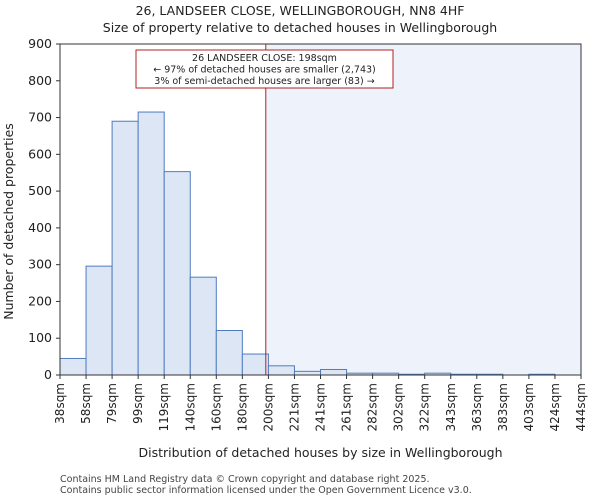 Image resolution: width=600 pixels, height=500 pixels. What do you see at coordinates (40, 117) in the screenshot?
I see `y-tick-label: 700` at bounding box center [40, 117].